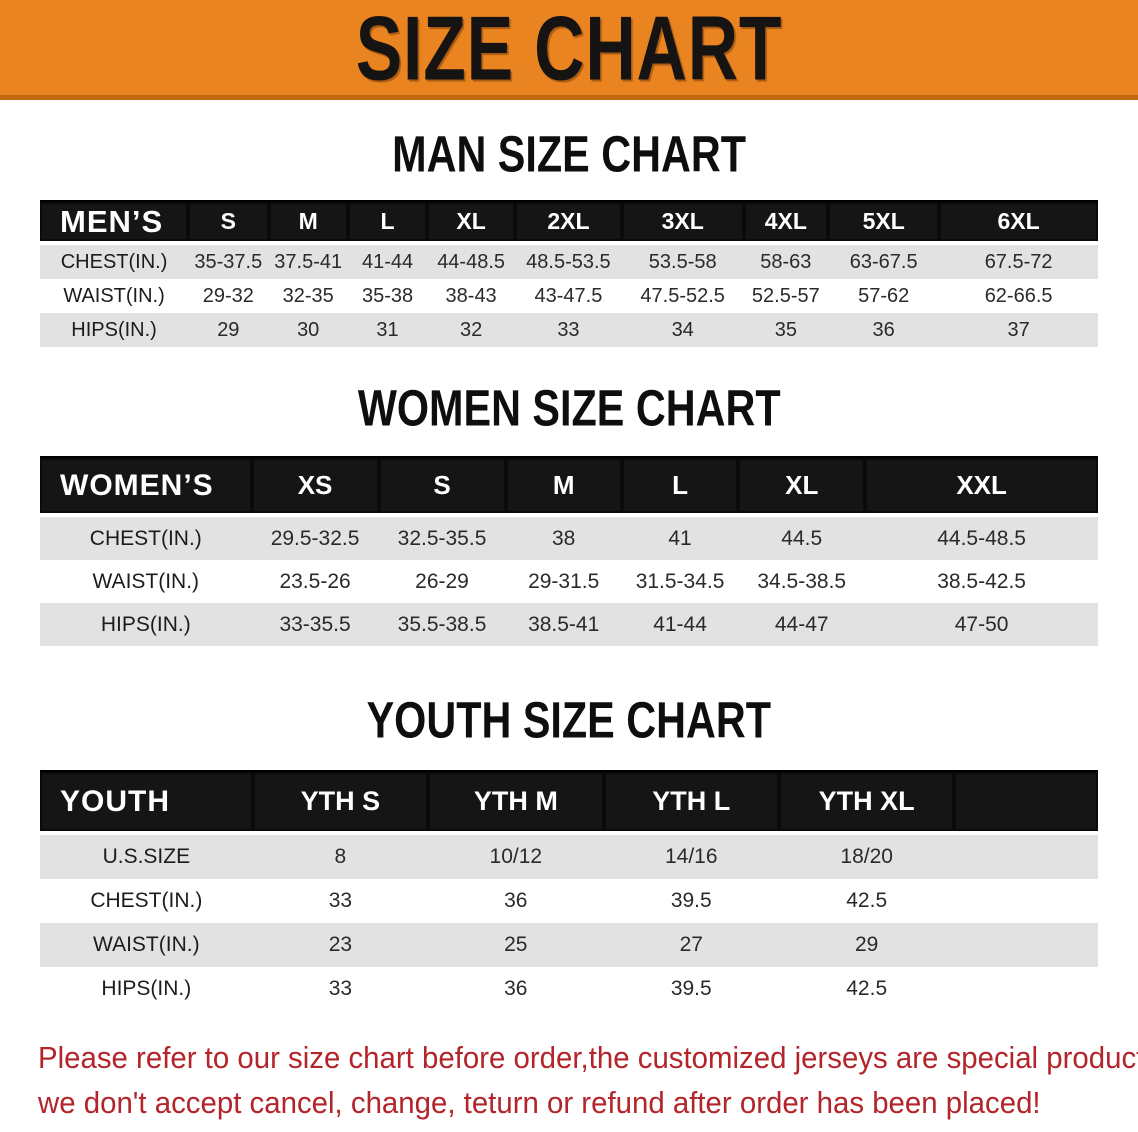 Image resolution: width=1138 pixels, height=1132 pixels. What do you see at coordinates (315, 486) in the screenshot?
I see `size-column-header: XS` at bounding box center [315, 486].